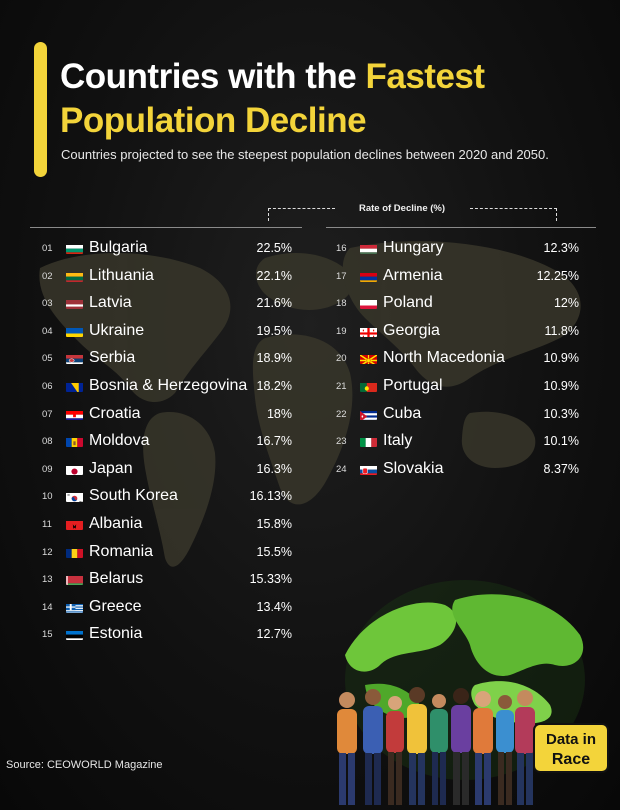 This screenshot has width=620, height=810. What do you see at coordinates (112, 358) in the screenshot?
I see `country-name: Serbia` at bounding box center [112, 358].